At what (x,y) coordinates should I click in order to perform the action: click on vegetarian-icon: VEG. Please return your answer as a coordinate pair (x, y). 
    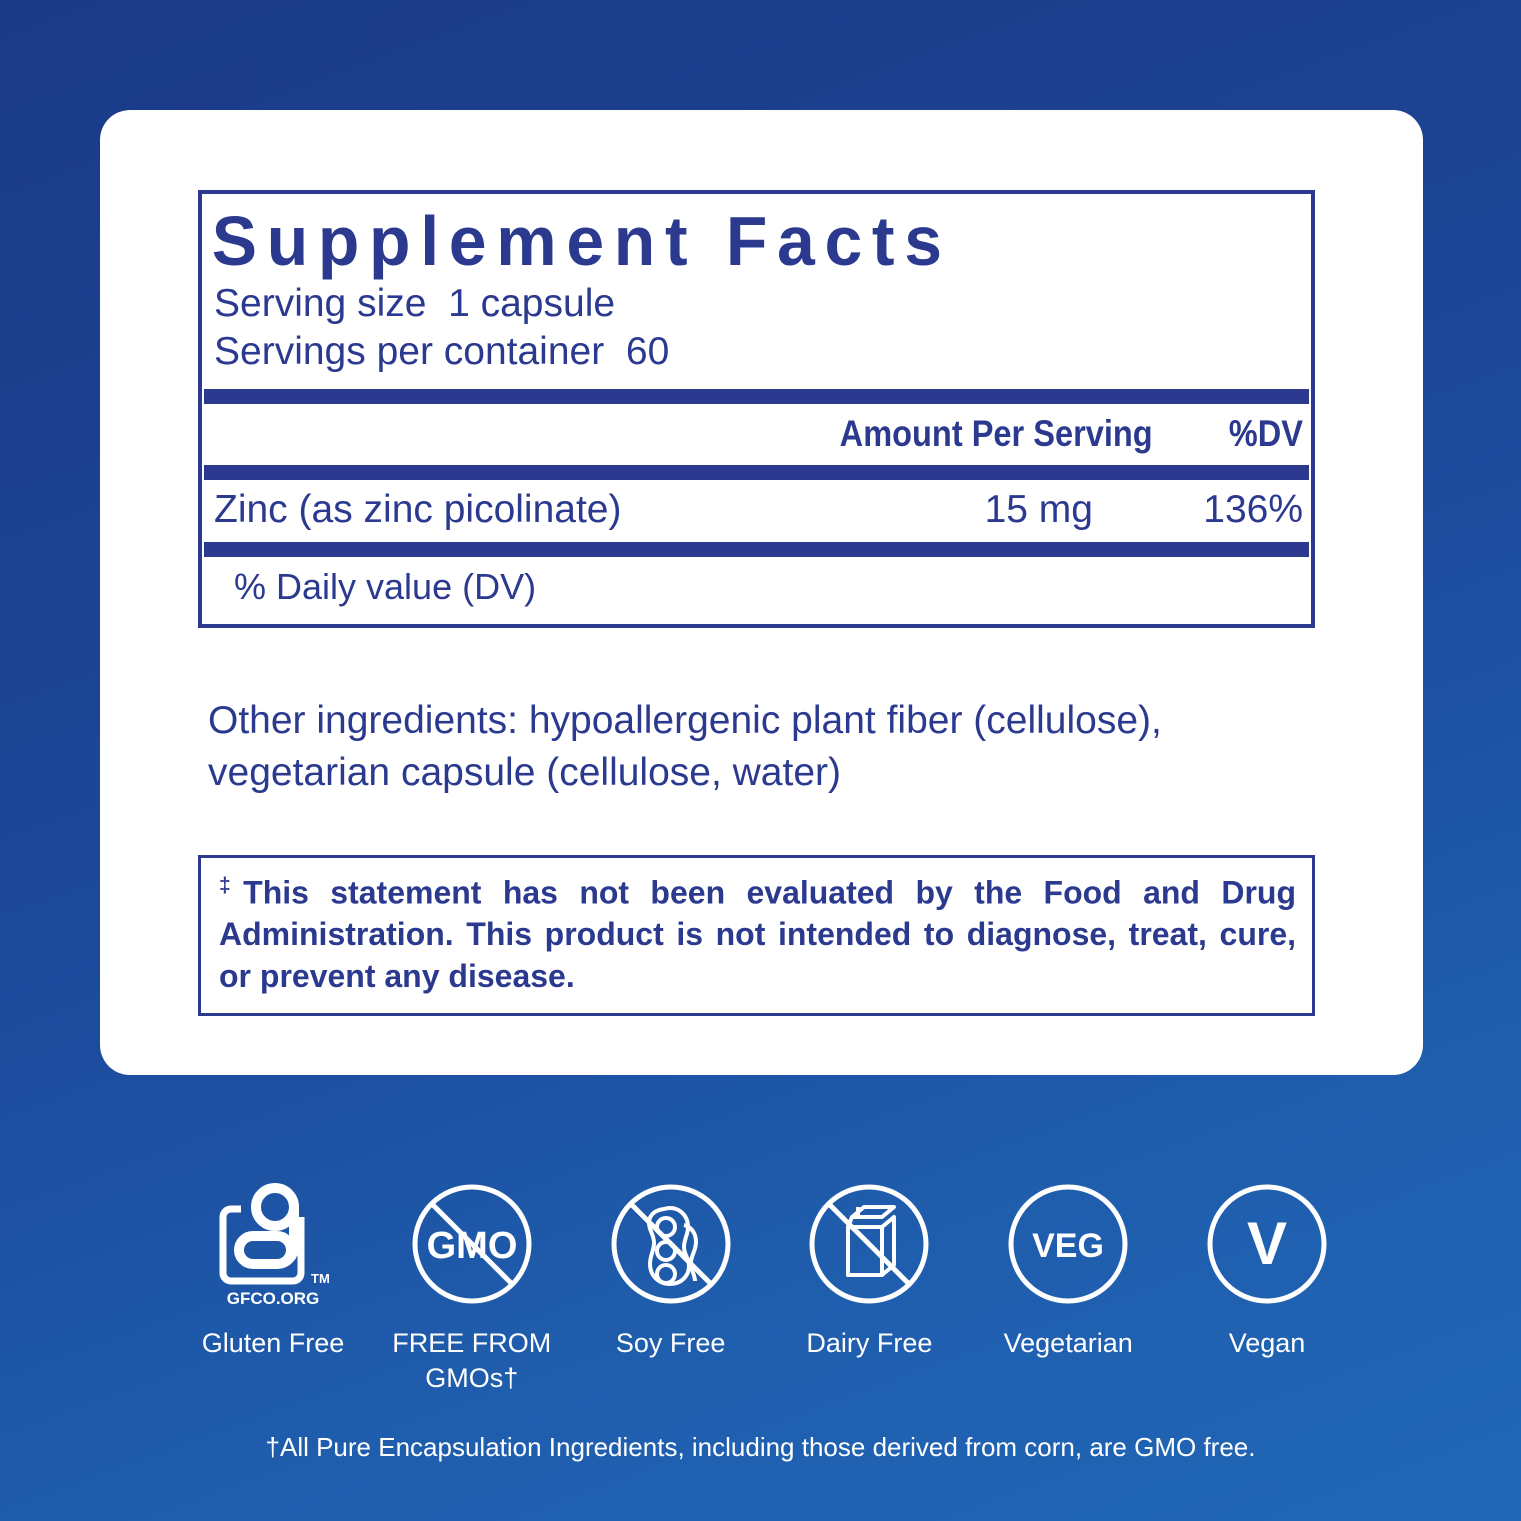
    Looking at the image, I should click on (1068, 1244).